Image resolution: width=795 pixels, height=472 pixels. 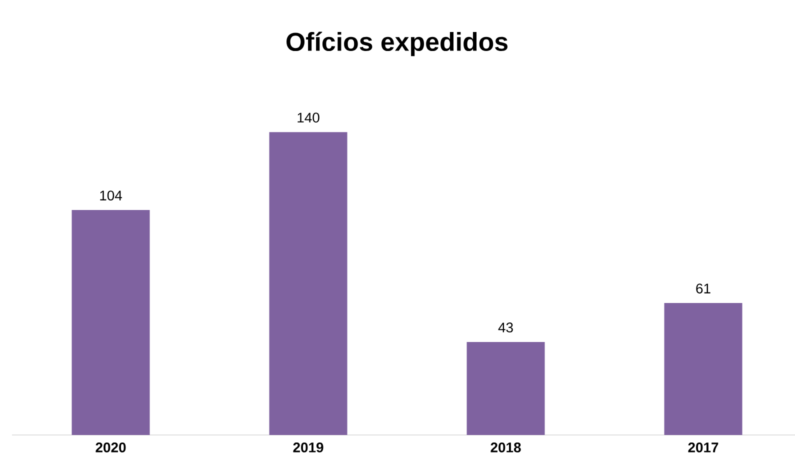 I want to click on data-label: 140, so click(x=309, y=117).